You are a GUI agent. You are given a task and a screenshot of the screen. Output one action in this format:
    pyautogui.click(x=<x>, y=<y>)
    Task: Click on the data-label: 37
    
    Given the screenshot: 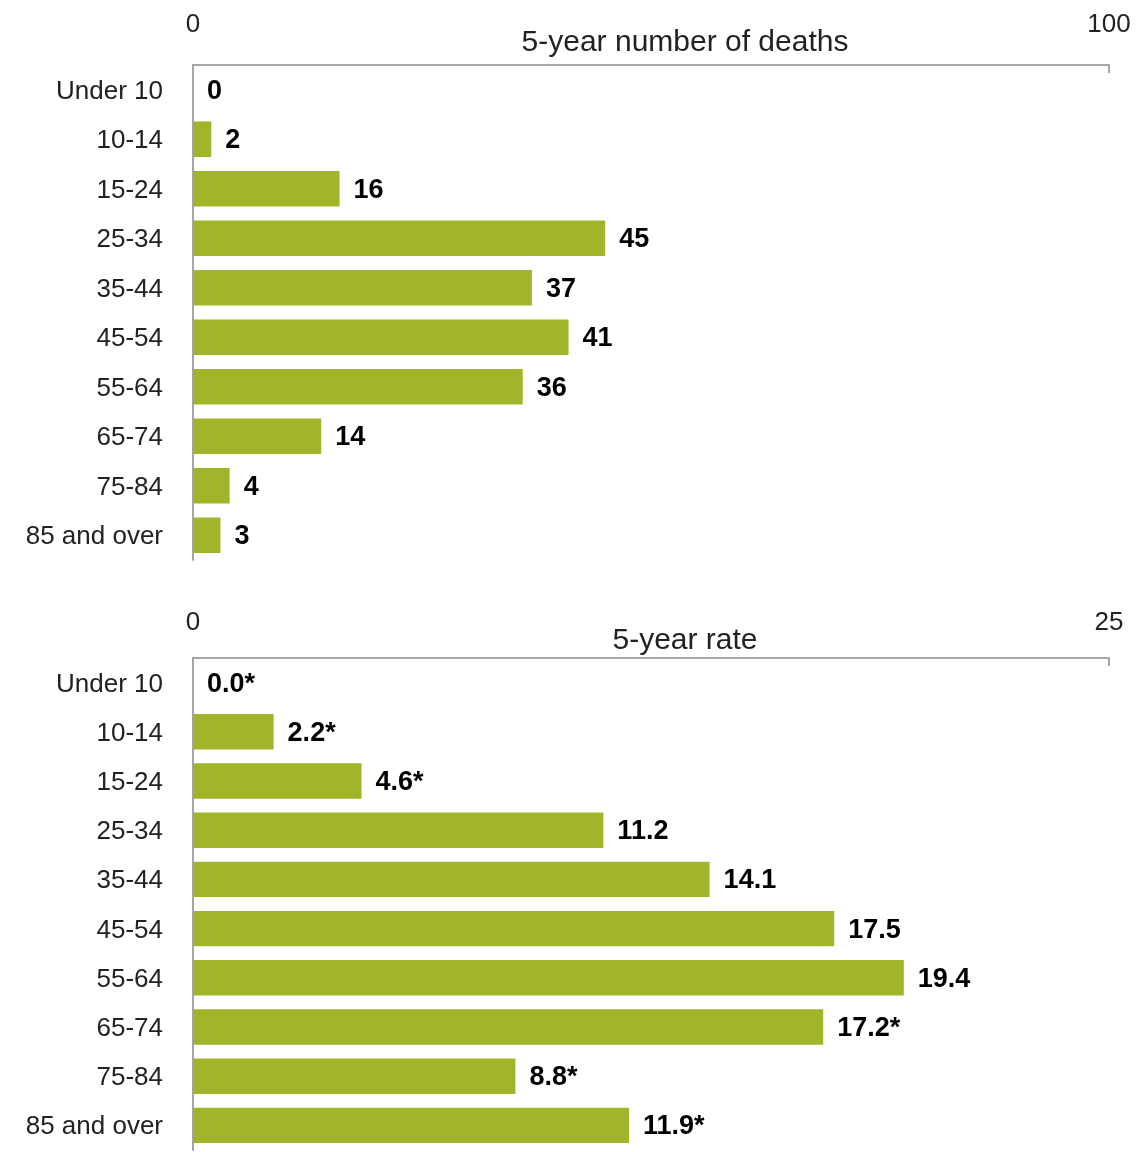 What is the action you would take?
    pyautogui.click(x=560, y=287)
    